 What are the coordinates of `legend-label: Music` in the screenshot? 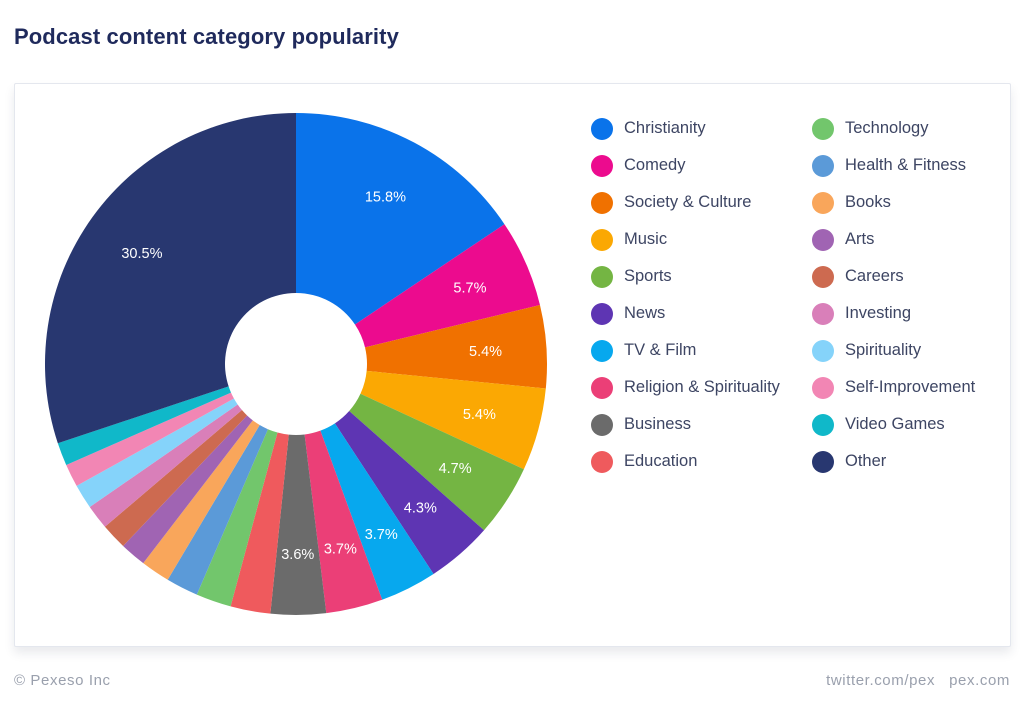 It's located at (646, 239).